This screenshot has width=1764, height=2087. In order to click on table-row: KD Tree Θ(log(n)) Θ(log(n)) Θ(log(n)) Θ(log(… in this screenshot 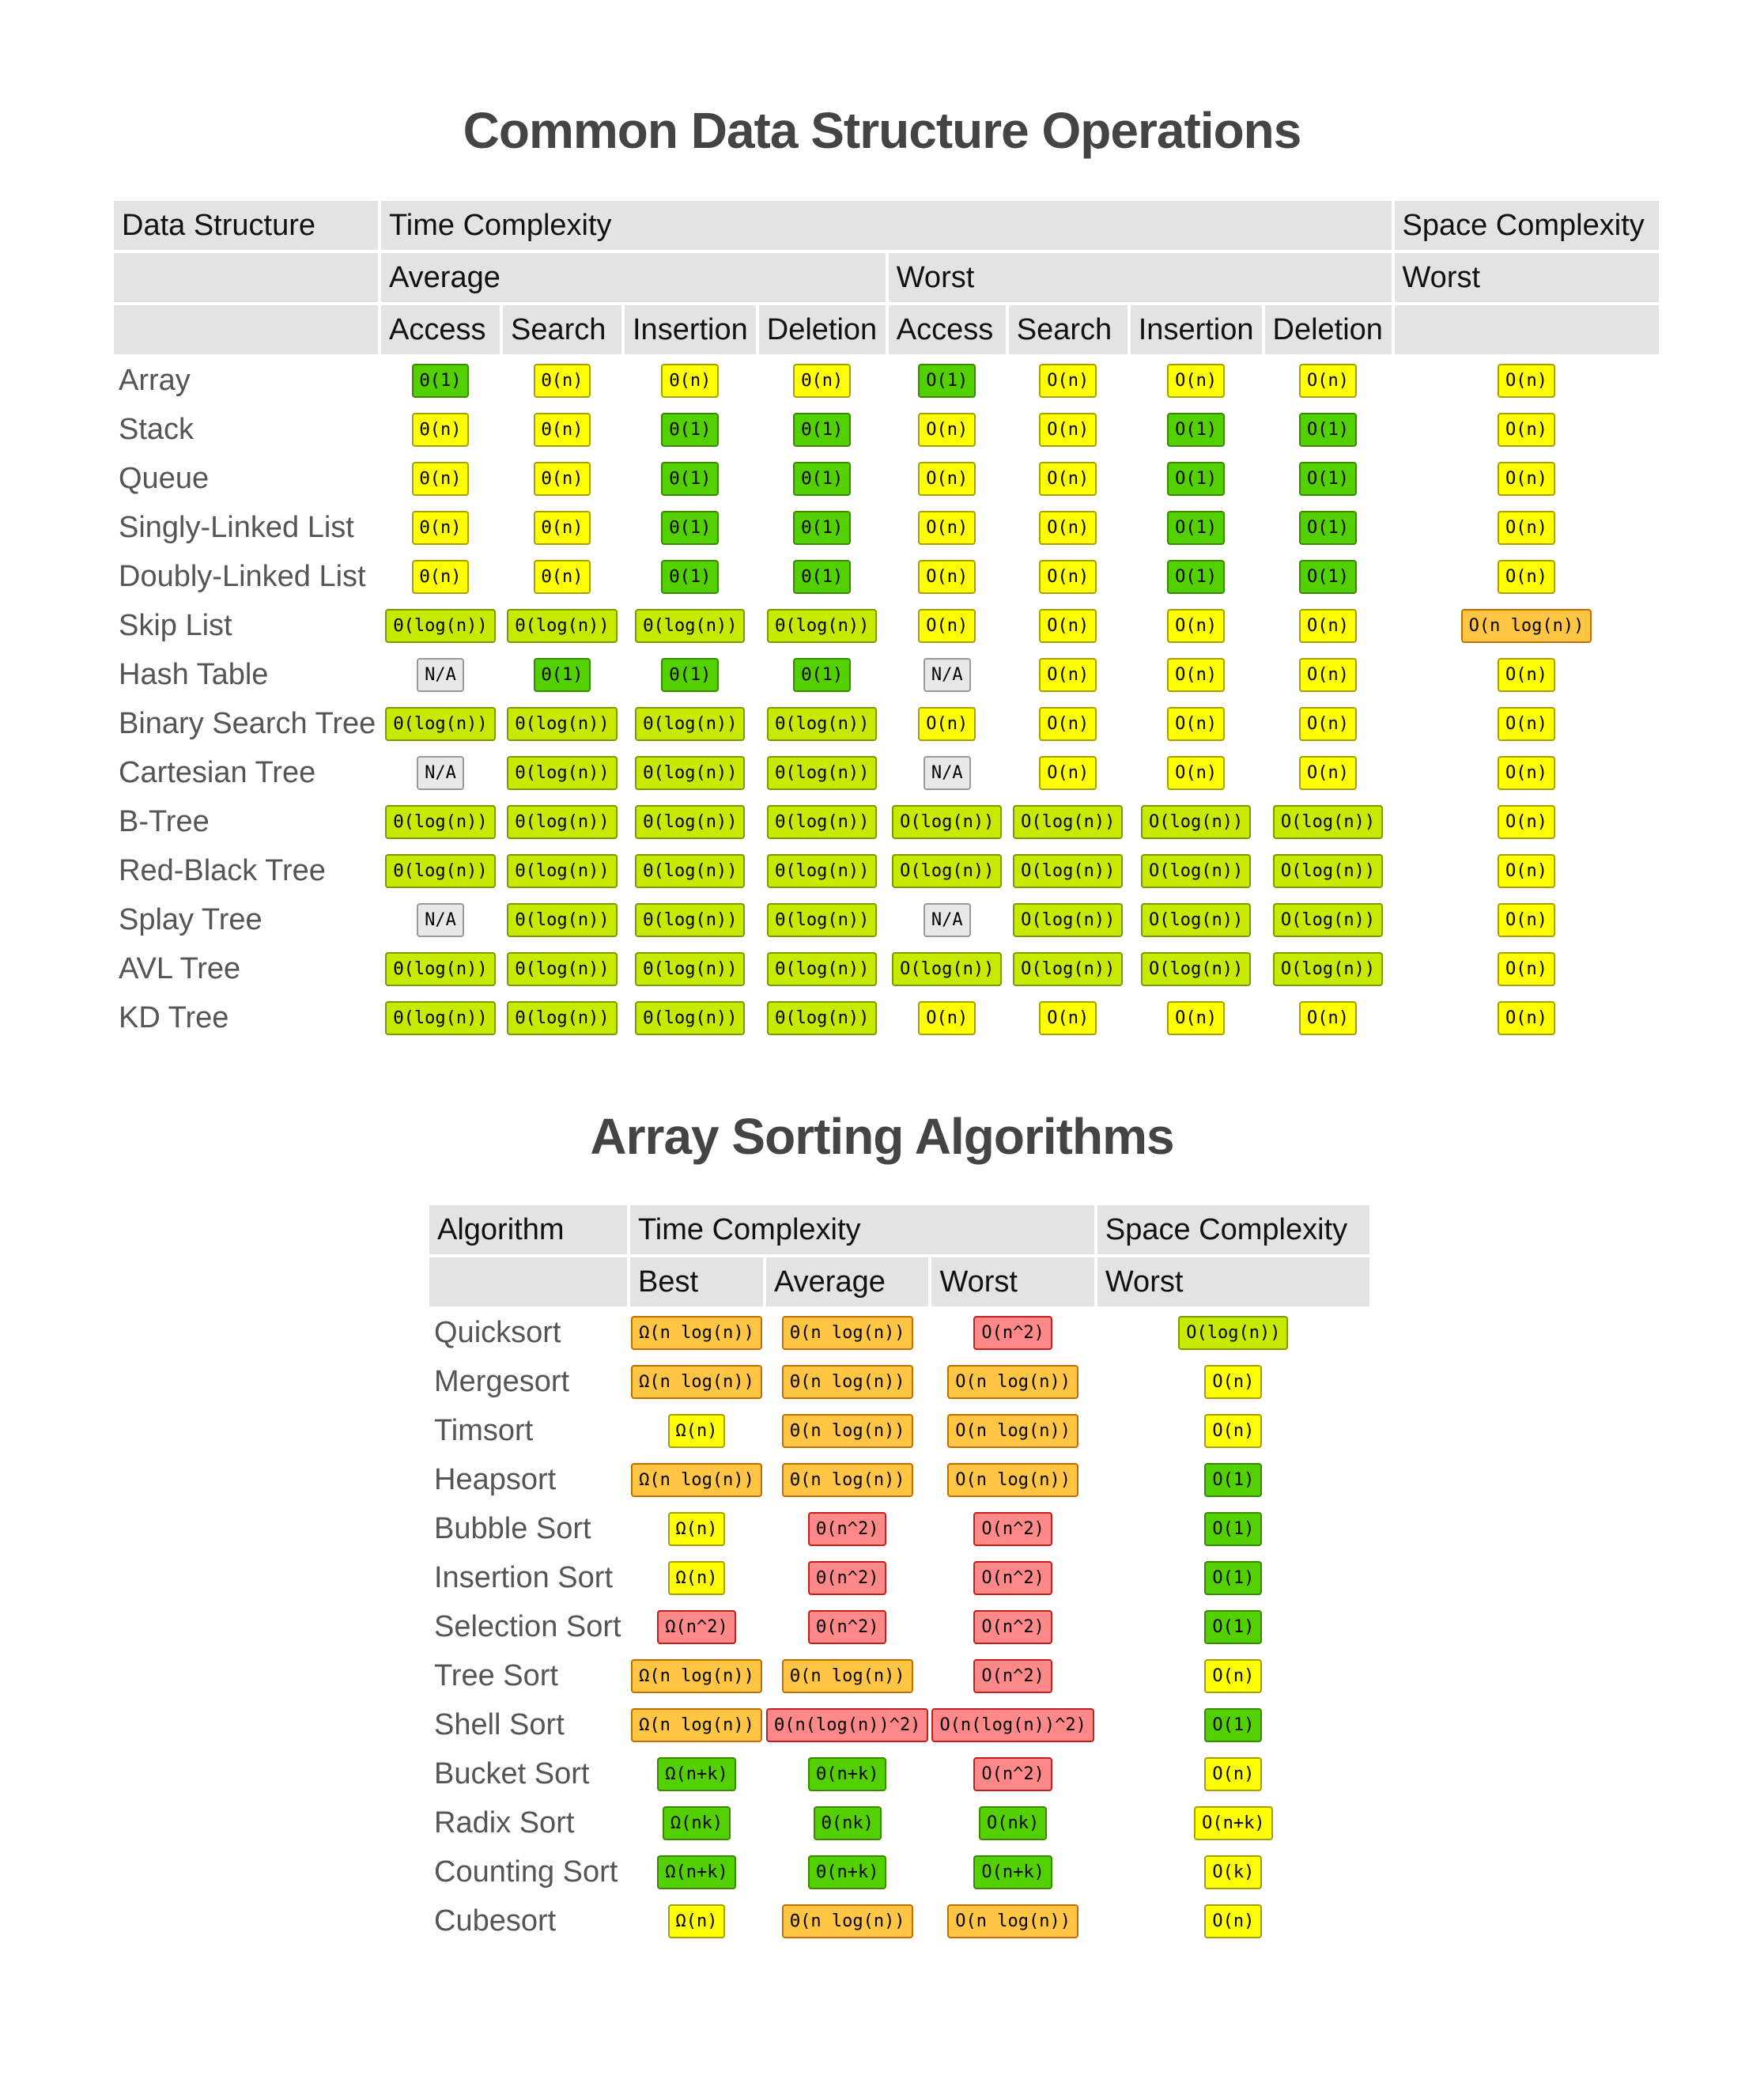, I will do `click(886, 1018)`.